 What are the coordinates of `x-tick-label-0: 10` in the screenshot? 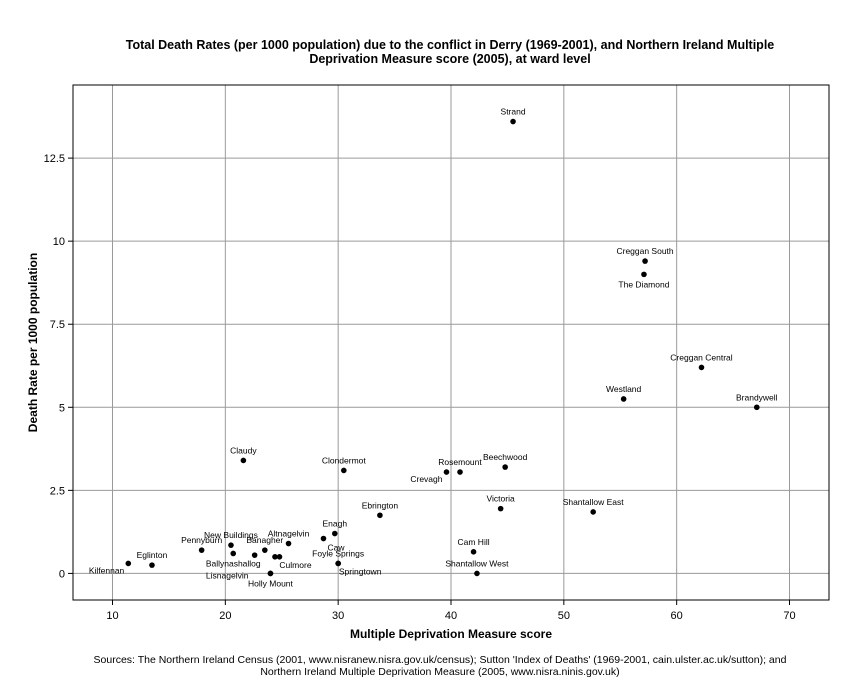 It's located at (112, 616).